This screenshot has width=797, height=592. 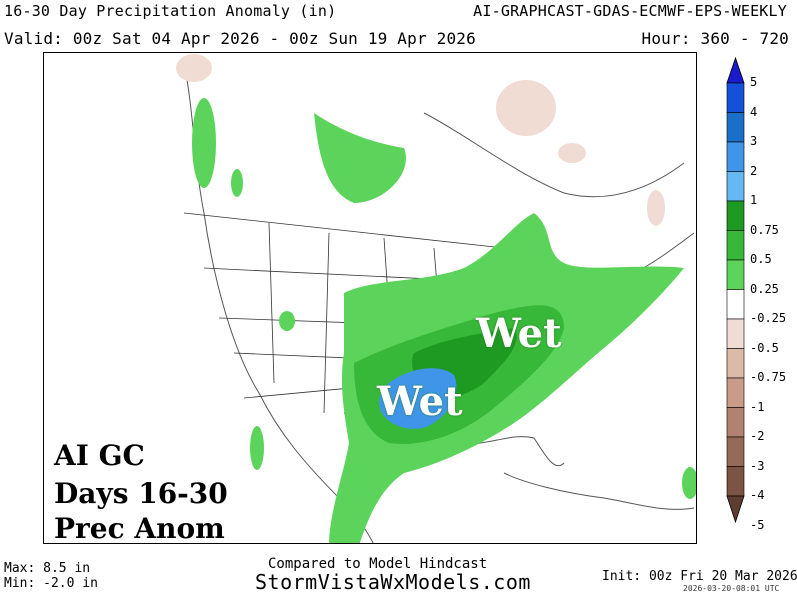 What do you see at coordinates (735, 509) in the screenshot?
I see `color-scale-bottom-arrow` at bounding box center [735, 509].